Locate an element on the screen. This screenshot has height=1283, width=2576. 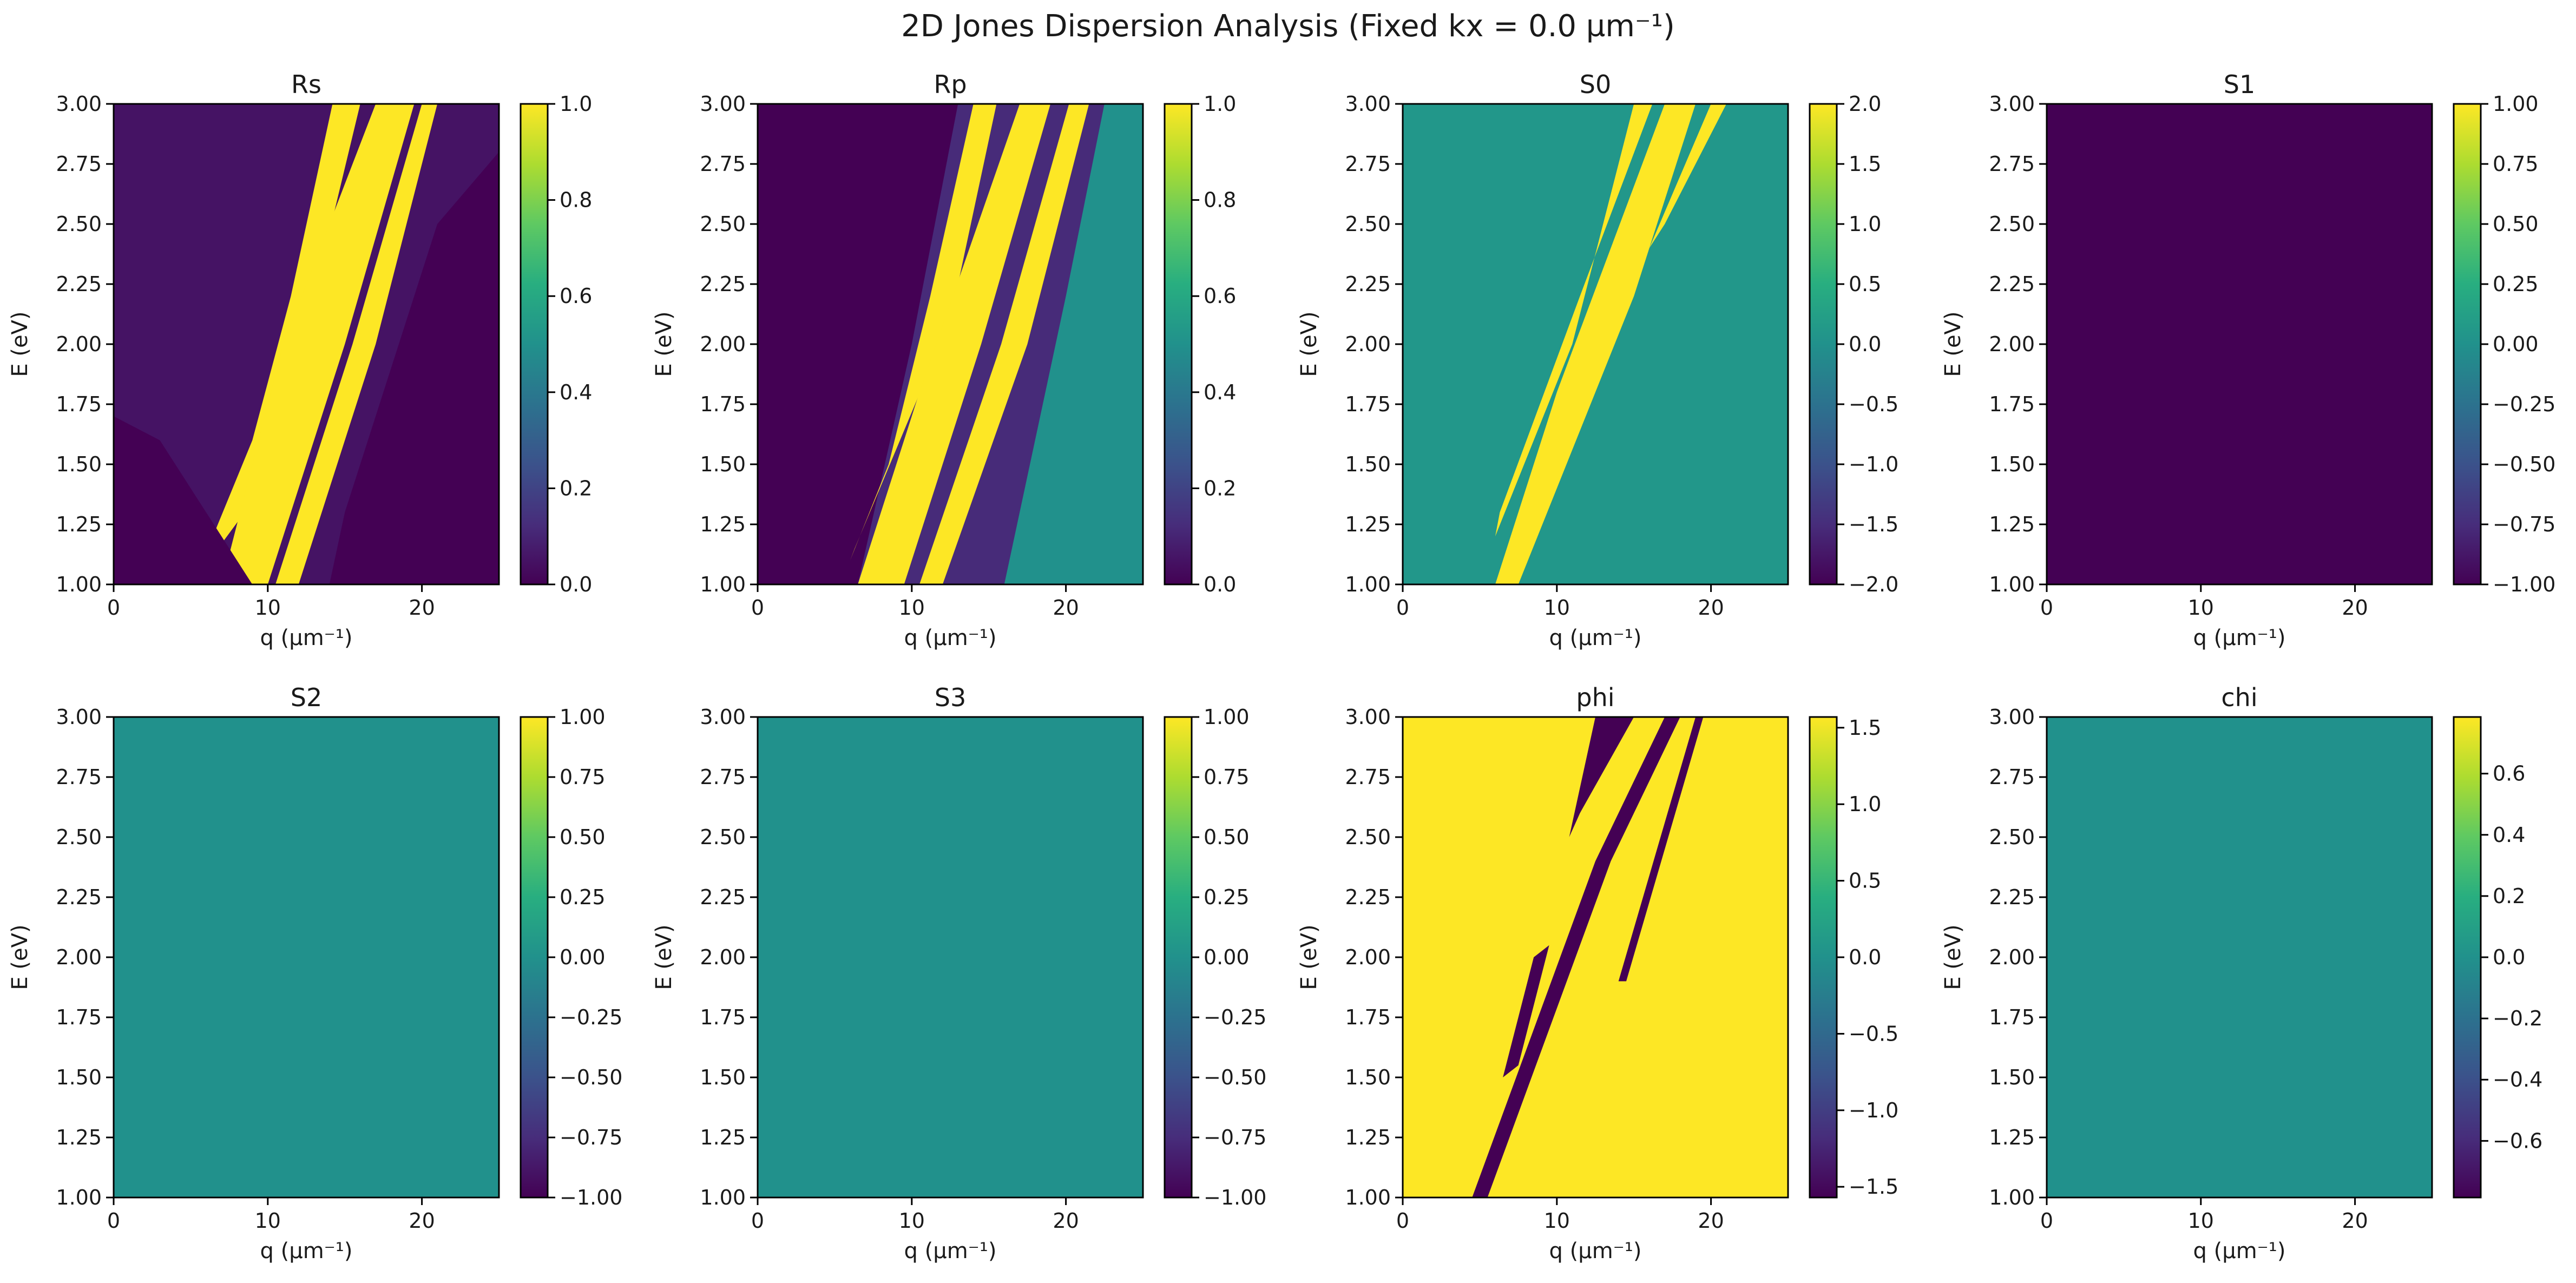
colorbar-tick-label: 0.8 is located at coordinates (1220, 200).